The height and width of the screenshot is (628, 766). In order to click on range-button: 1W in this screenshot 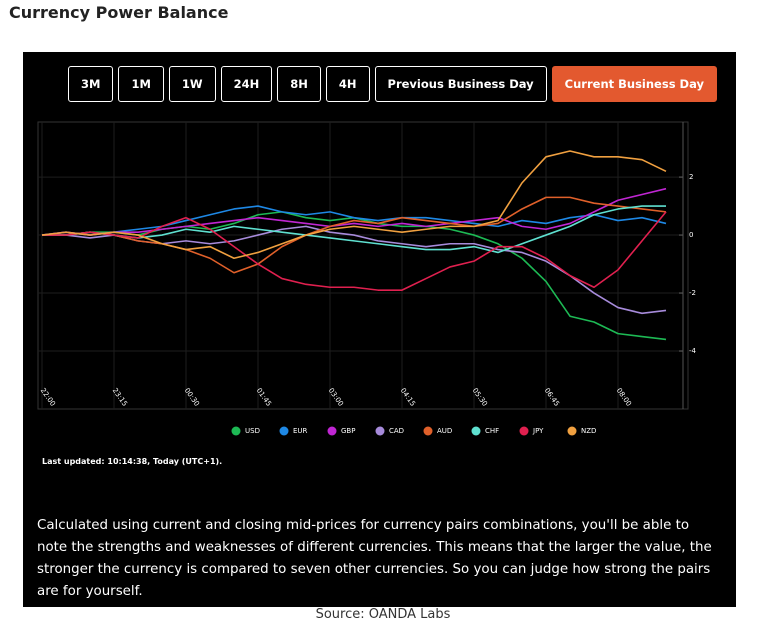, I will do `click(192, 84)`.